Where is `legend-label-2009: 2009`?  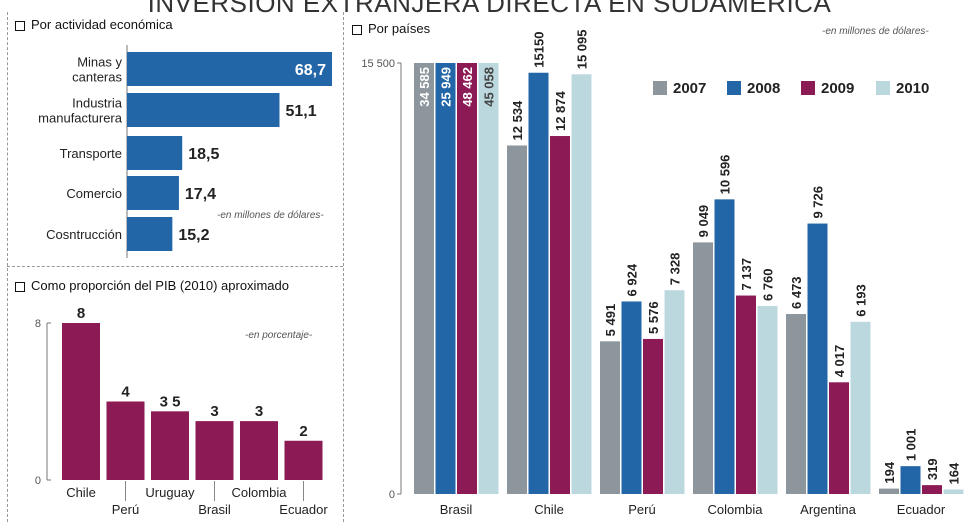
legend-label-2009: 2009 is located at coordinates (838, 88).